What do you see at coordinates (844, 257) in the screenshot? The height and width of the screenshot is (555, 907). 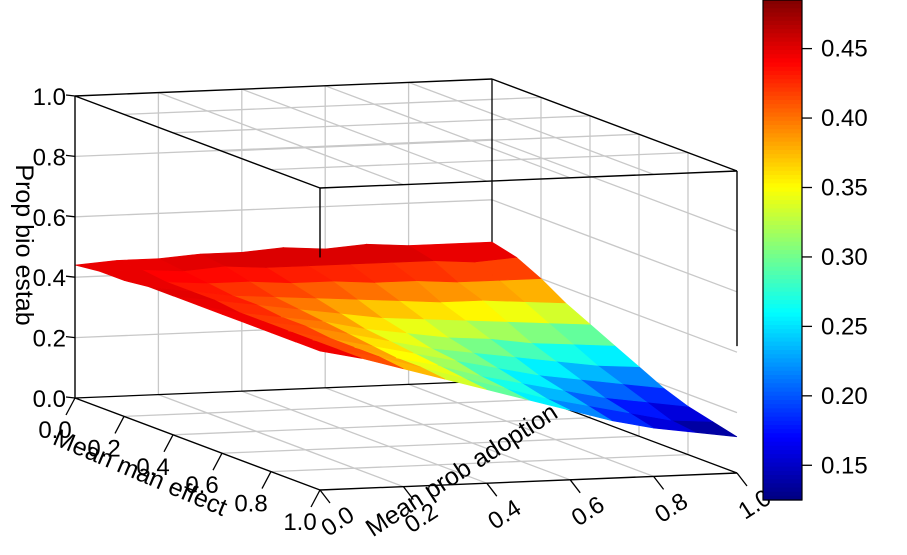 I see `colorbar-tick-label: 0.30` at bounding box center [844, 257].